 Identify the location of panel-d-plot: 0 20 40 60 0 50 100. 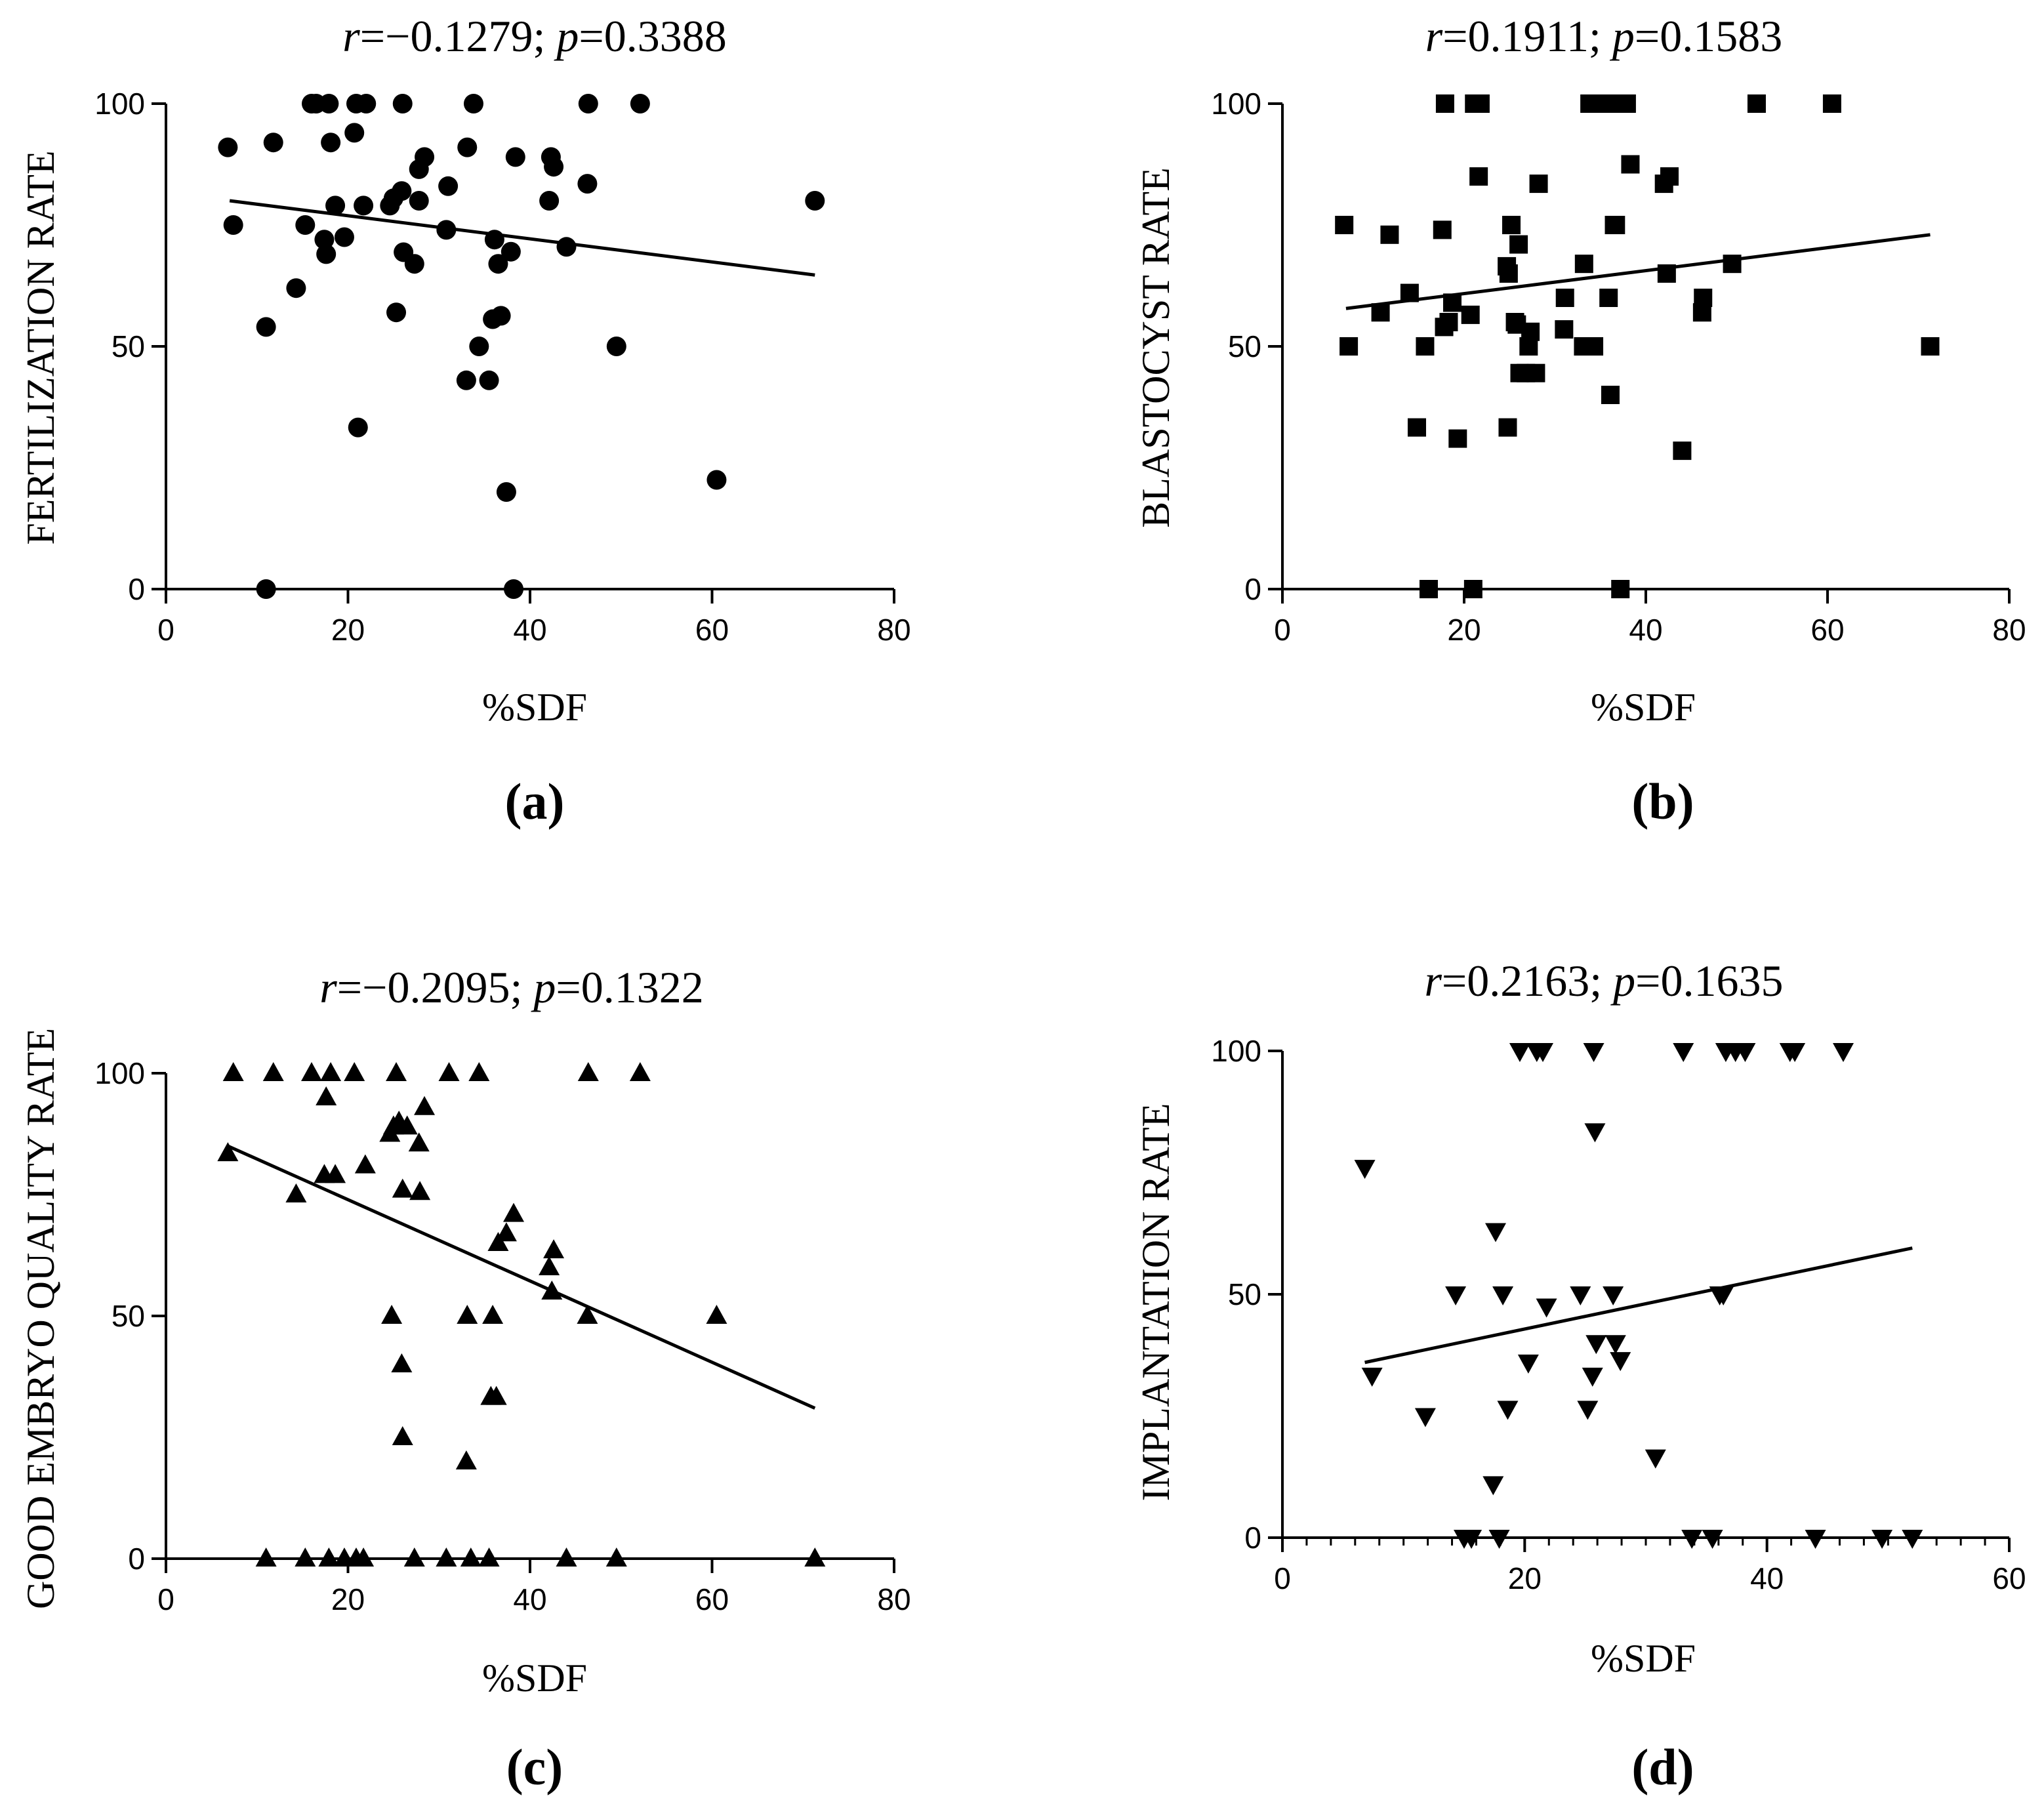
(1618, 1314).